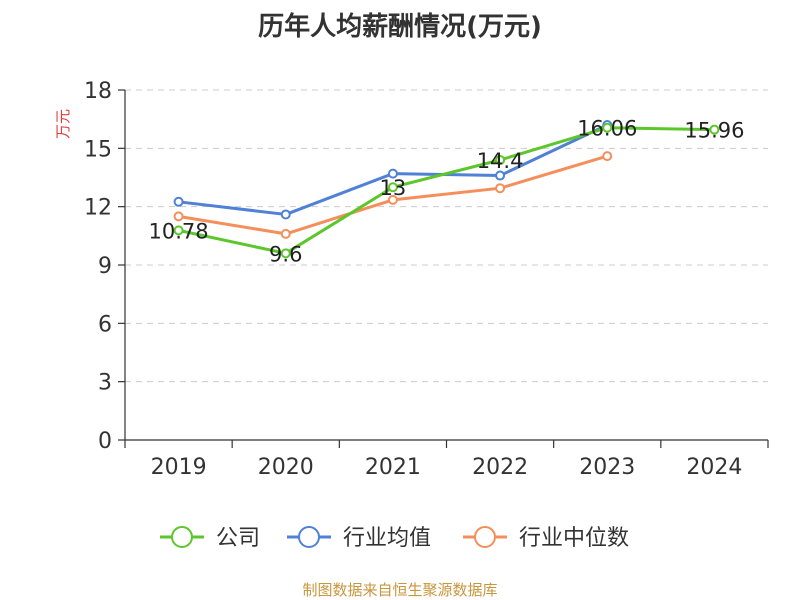  Describe the element at coordinates (393, 467) in the screenshot. I see `x-tick-label: 2021` at that location.